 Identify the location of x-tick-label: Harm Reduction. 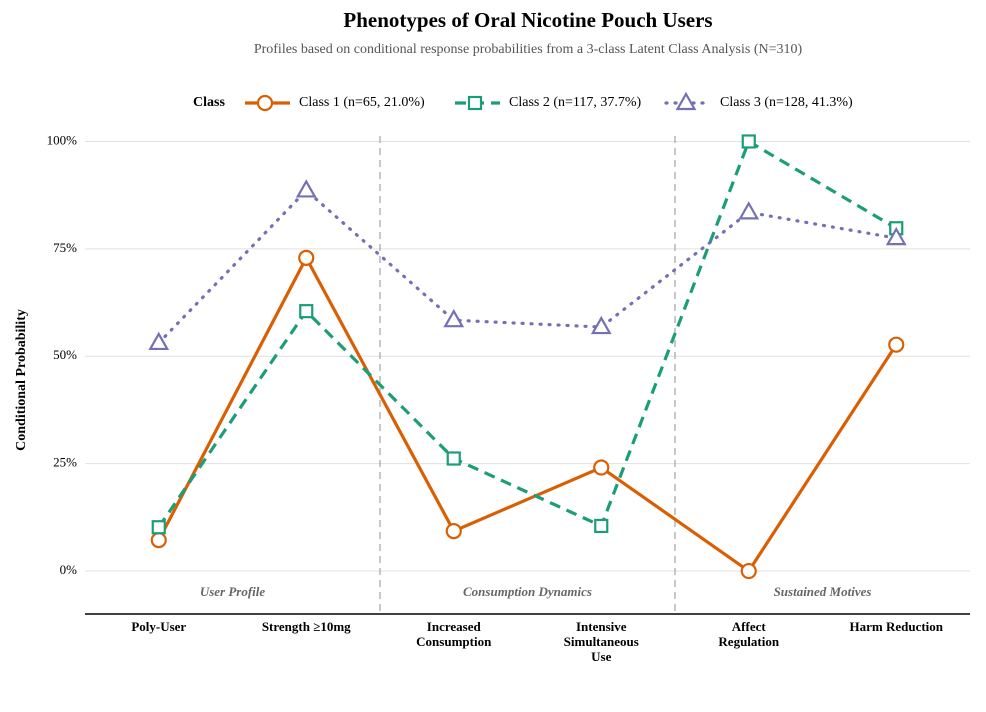
(896, 626).